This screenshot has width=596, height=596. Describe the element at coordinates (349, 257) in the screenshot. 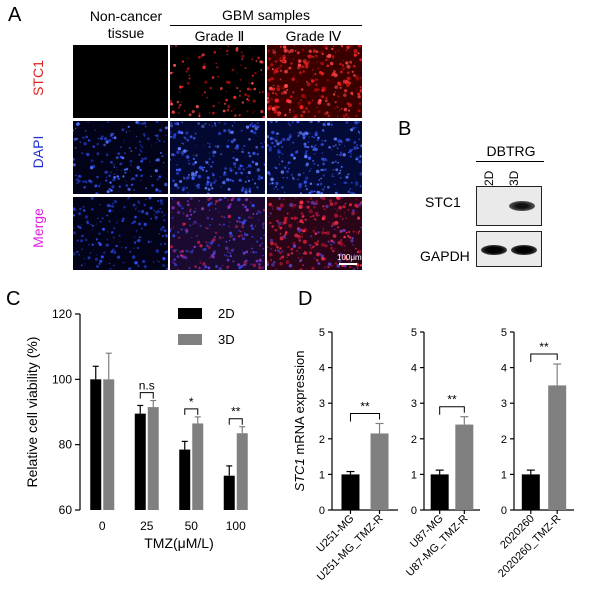

I see `scale-bar-label: 100μm` at that location.